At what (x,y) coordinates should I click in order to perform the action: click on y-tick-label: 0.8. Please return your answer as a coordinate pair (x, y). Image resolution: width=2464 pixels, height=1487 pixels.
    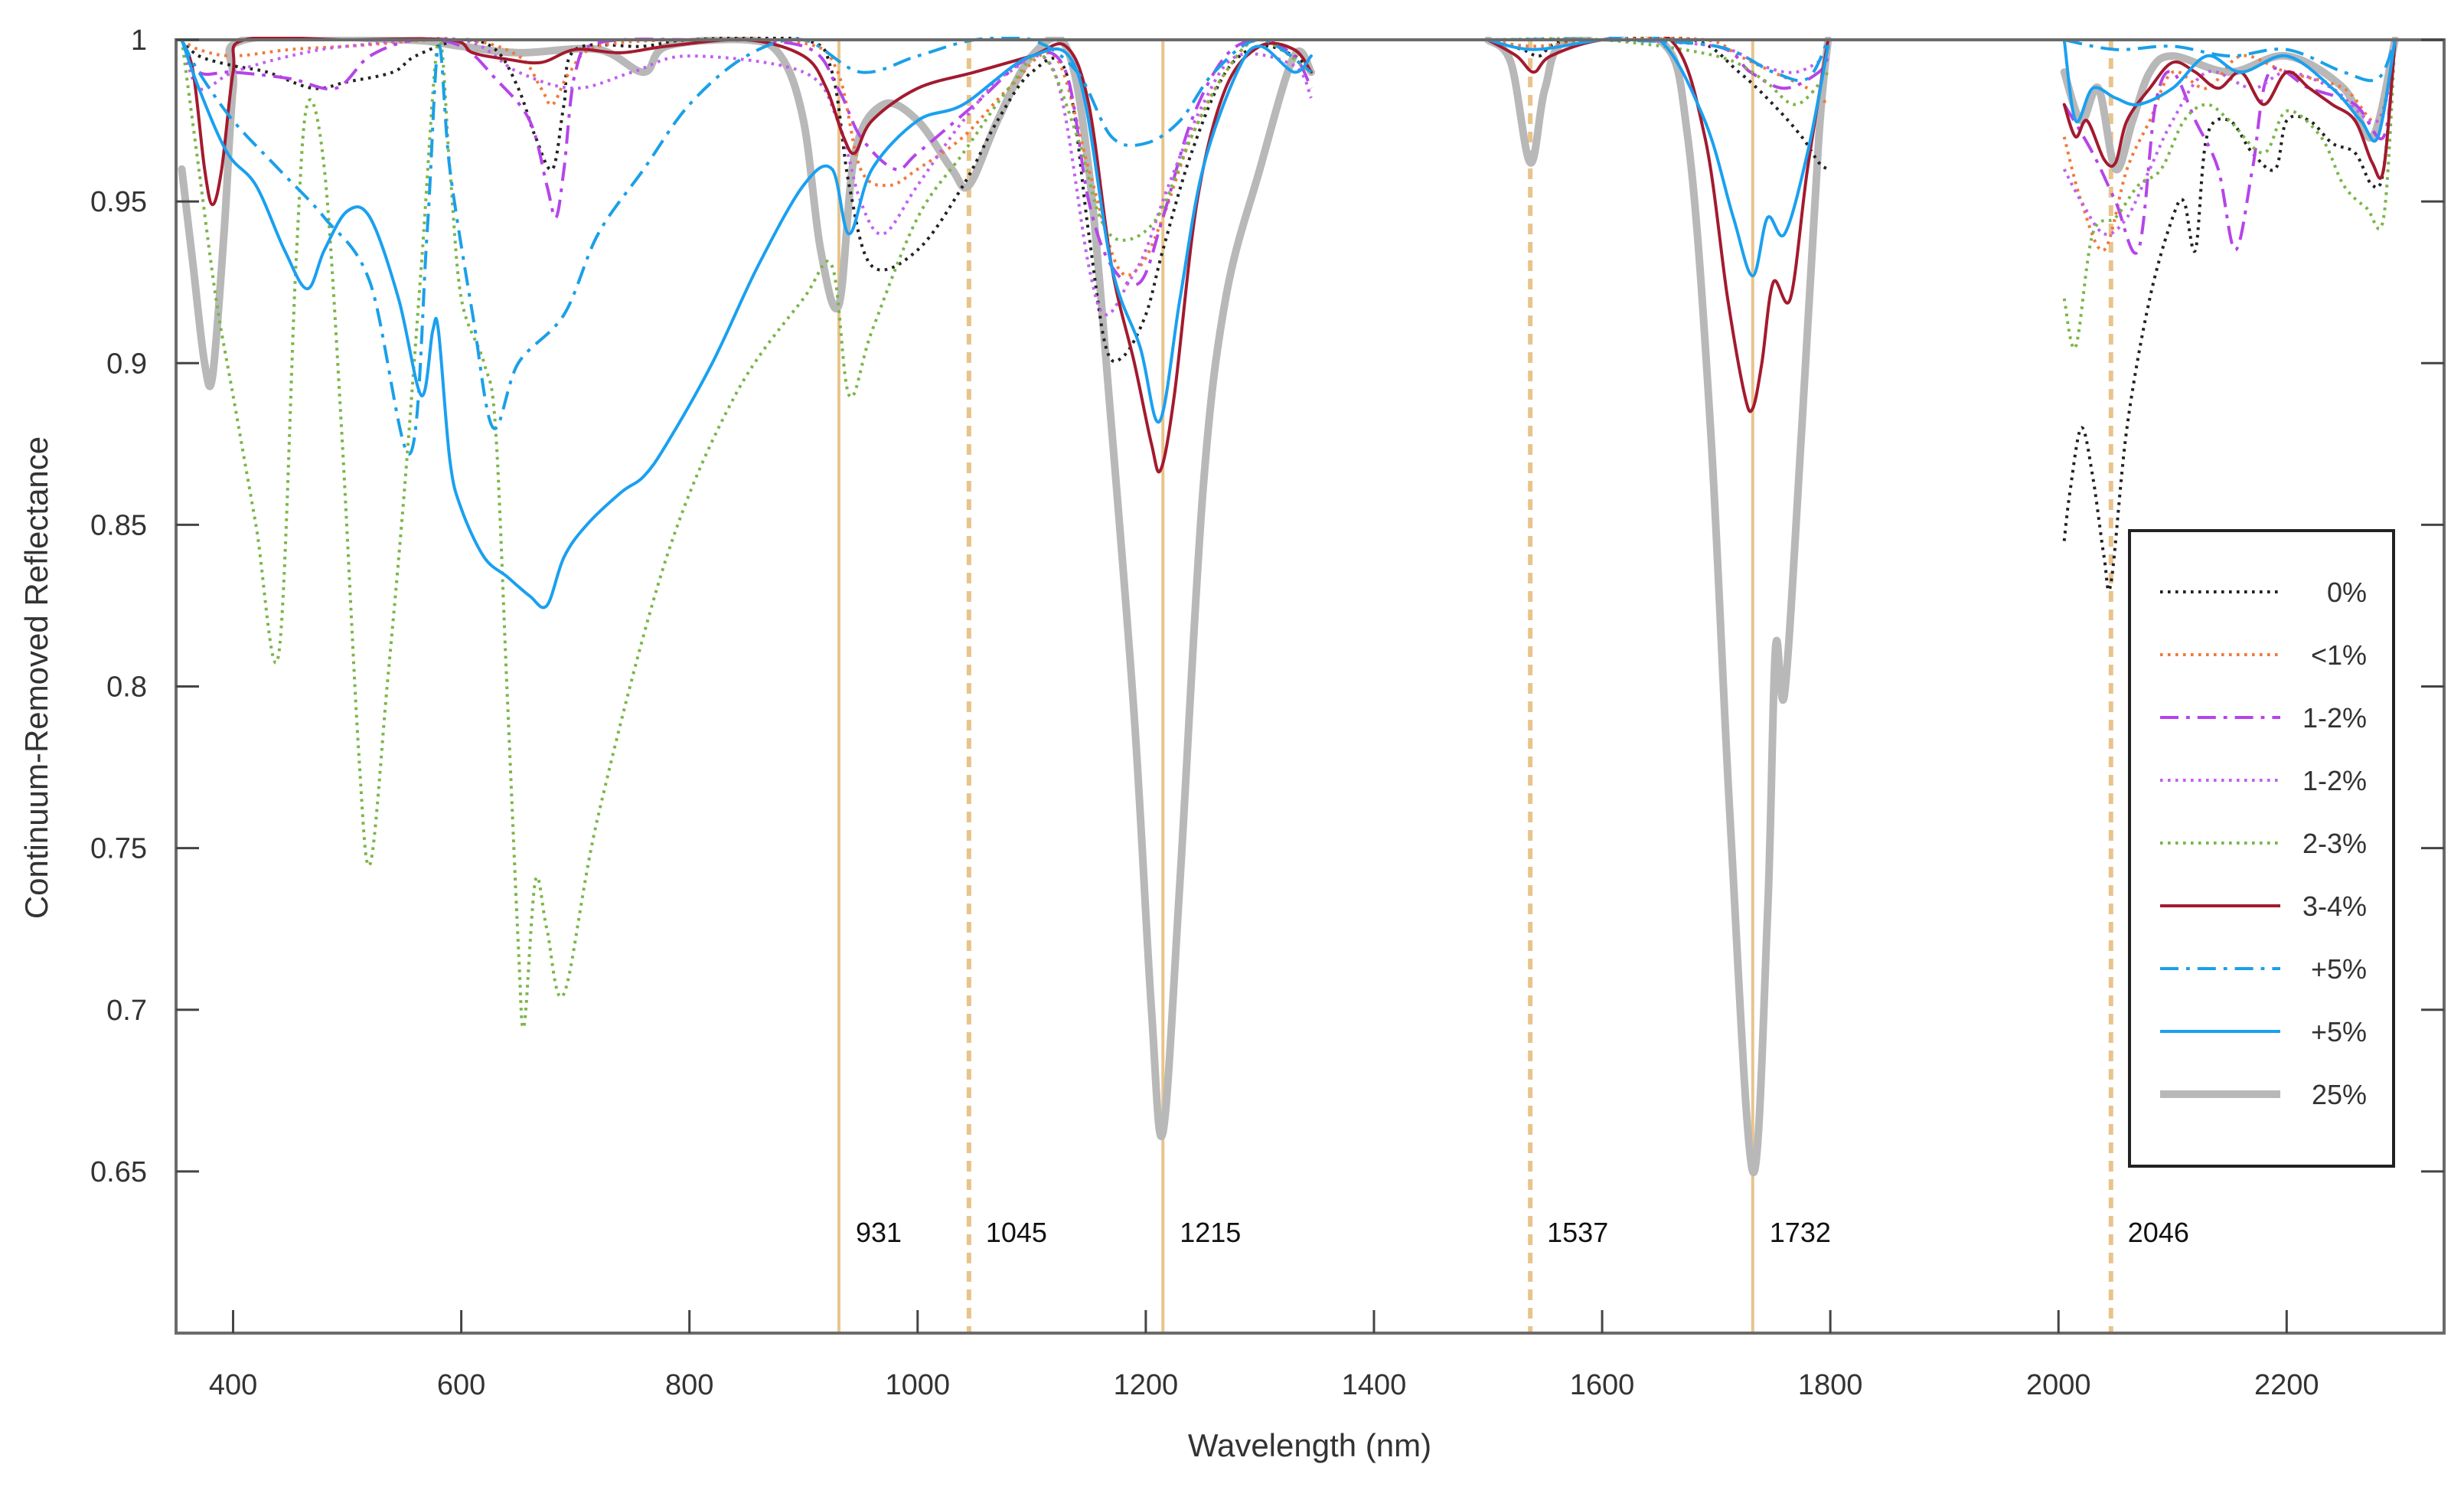
    Looking at the image, I should click on (126, 688).